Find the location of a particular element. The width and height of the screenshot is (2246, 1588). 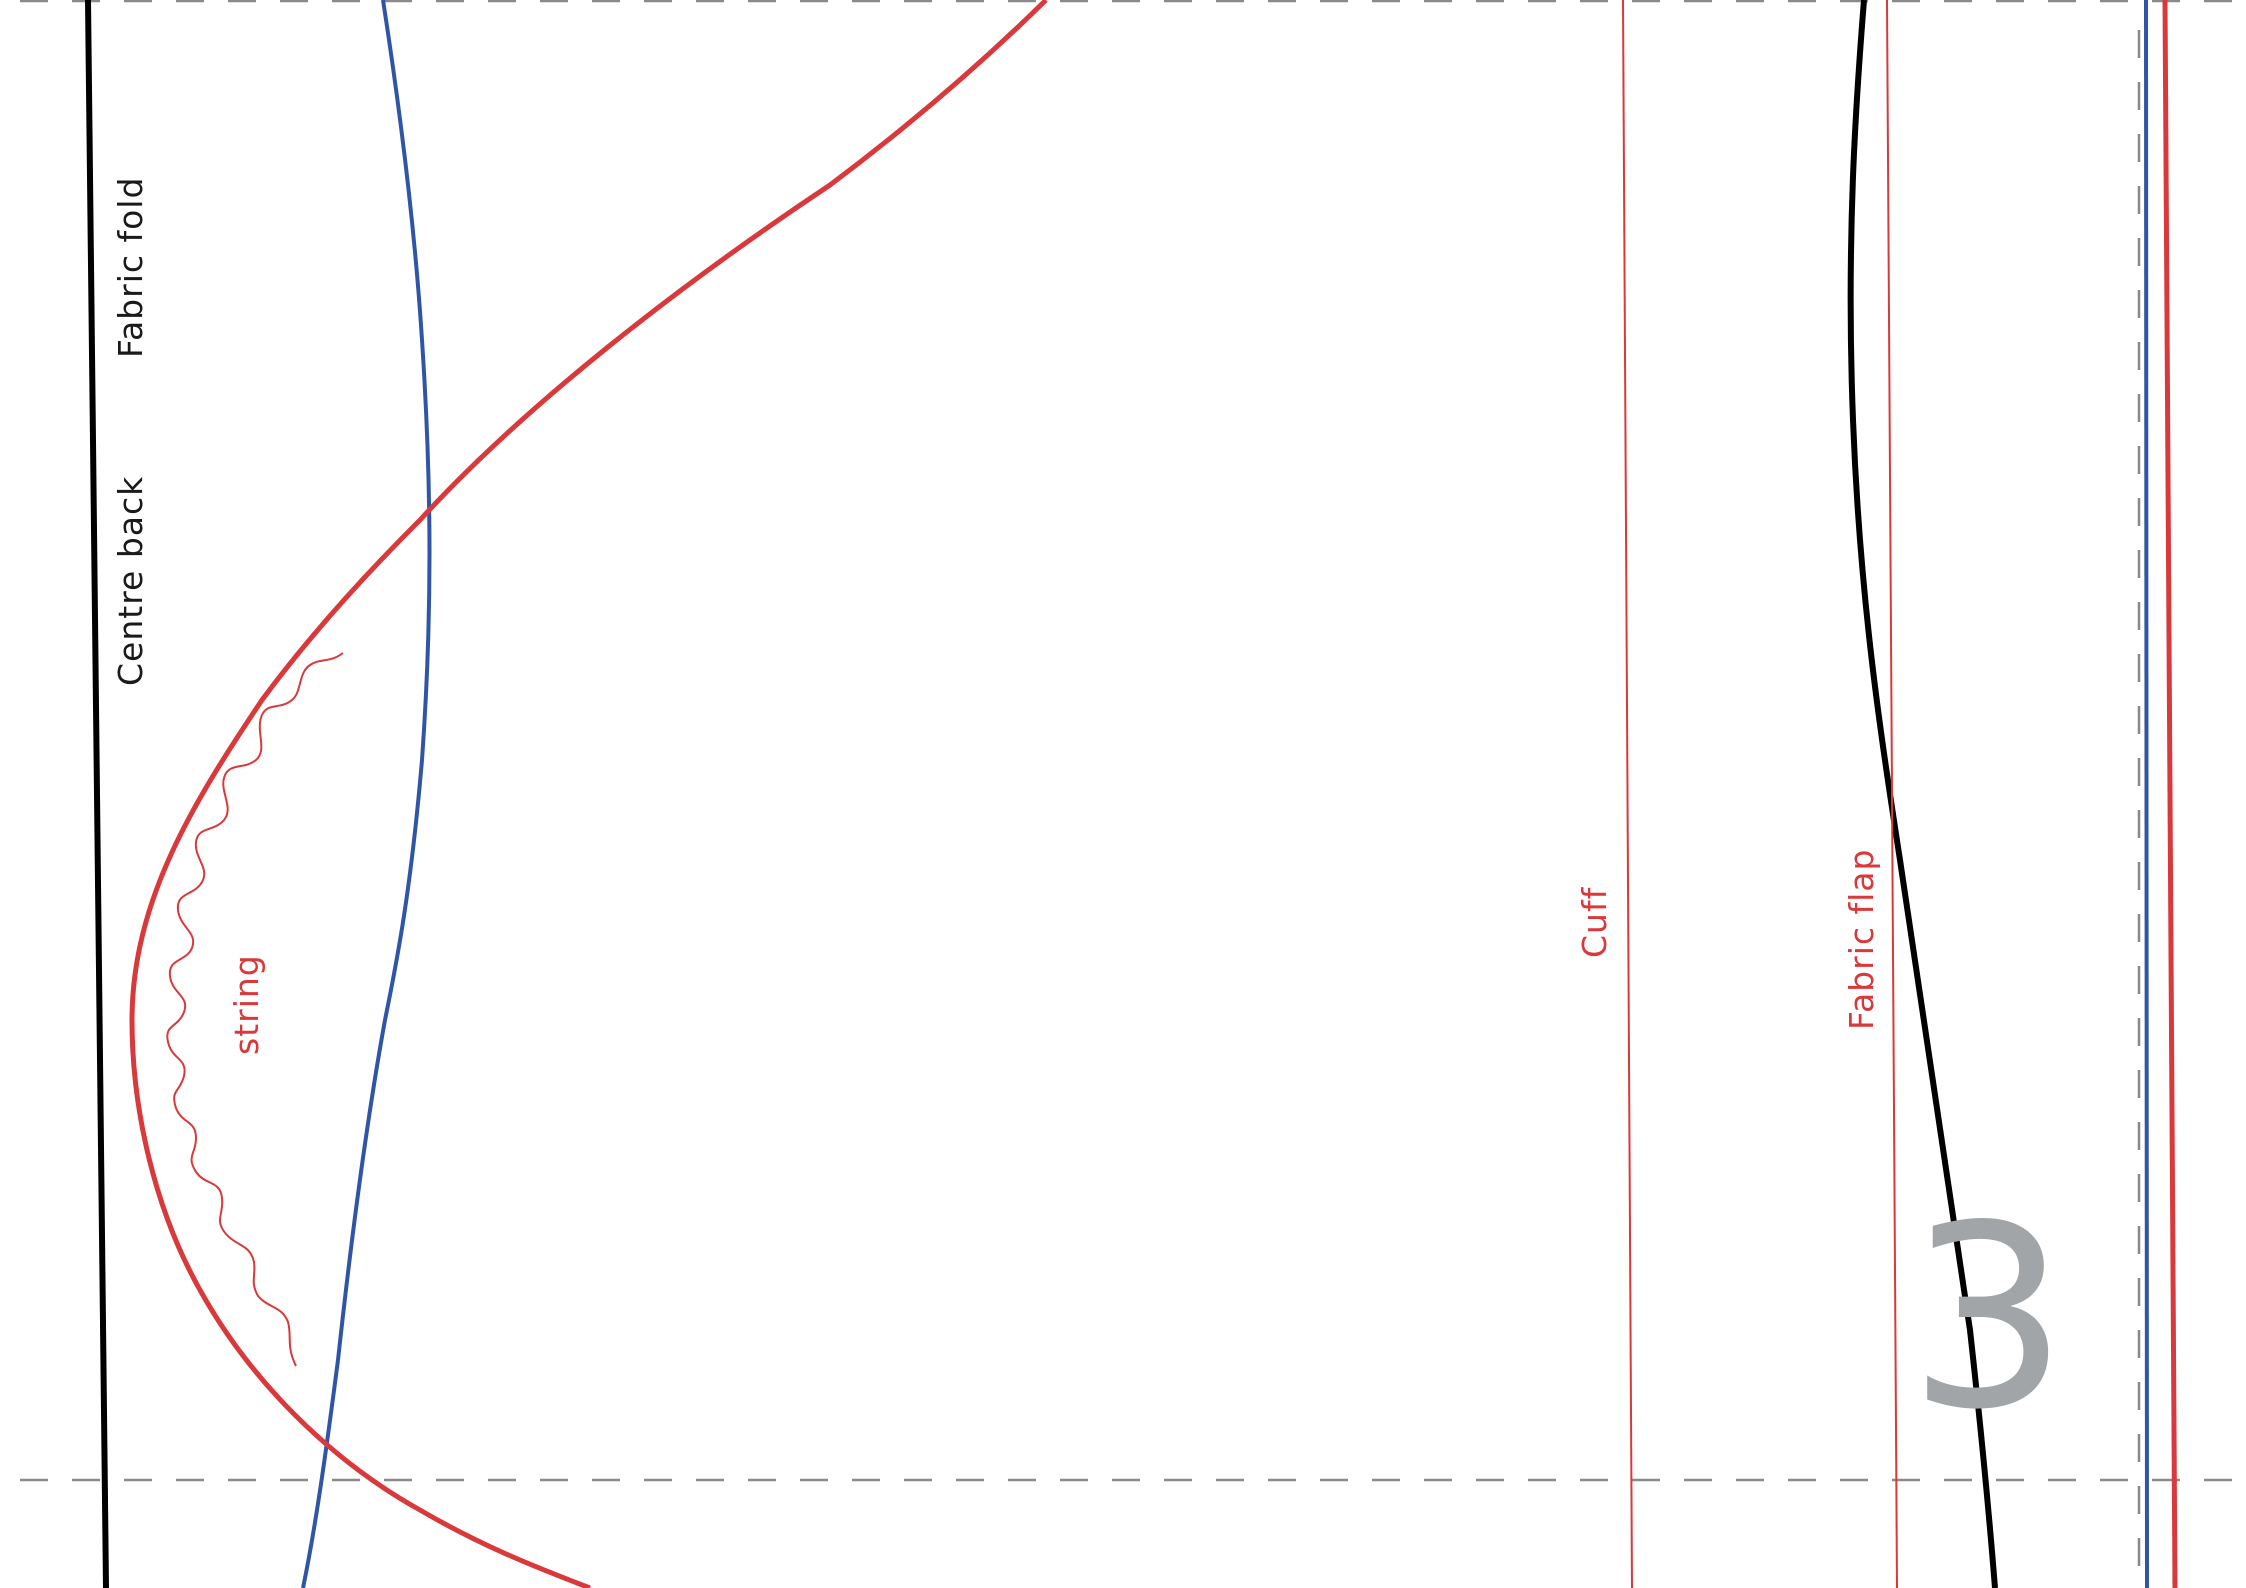

cuff-label: Cuff is located at coordinates (1594, 922).